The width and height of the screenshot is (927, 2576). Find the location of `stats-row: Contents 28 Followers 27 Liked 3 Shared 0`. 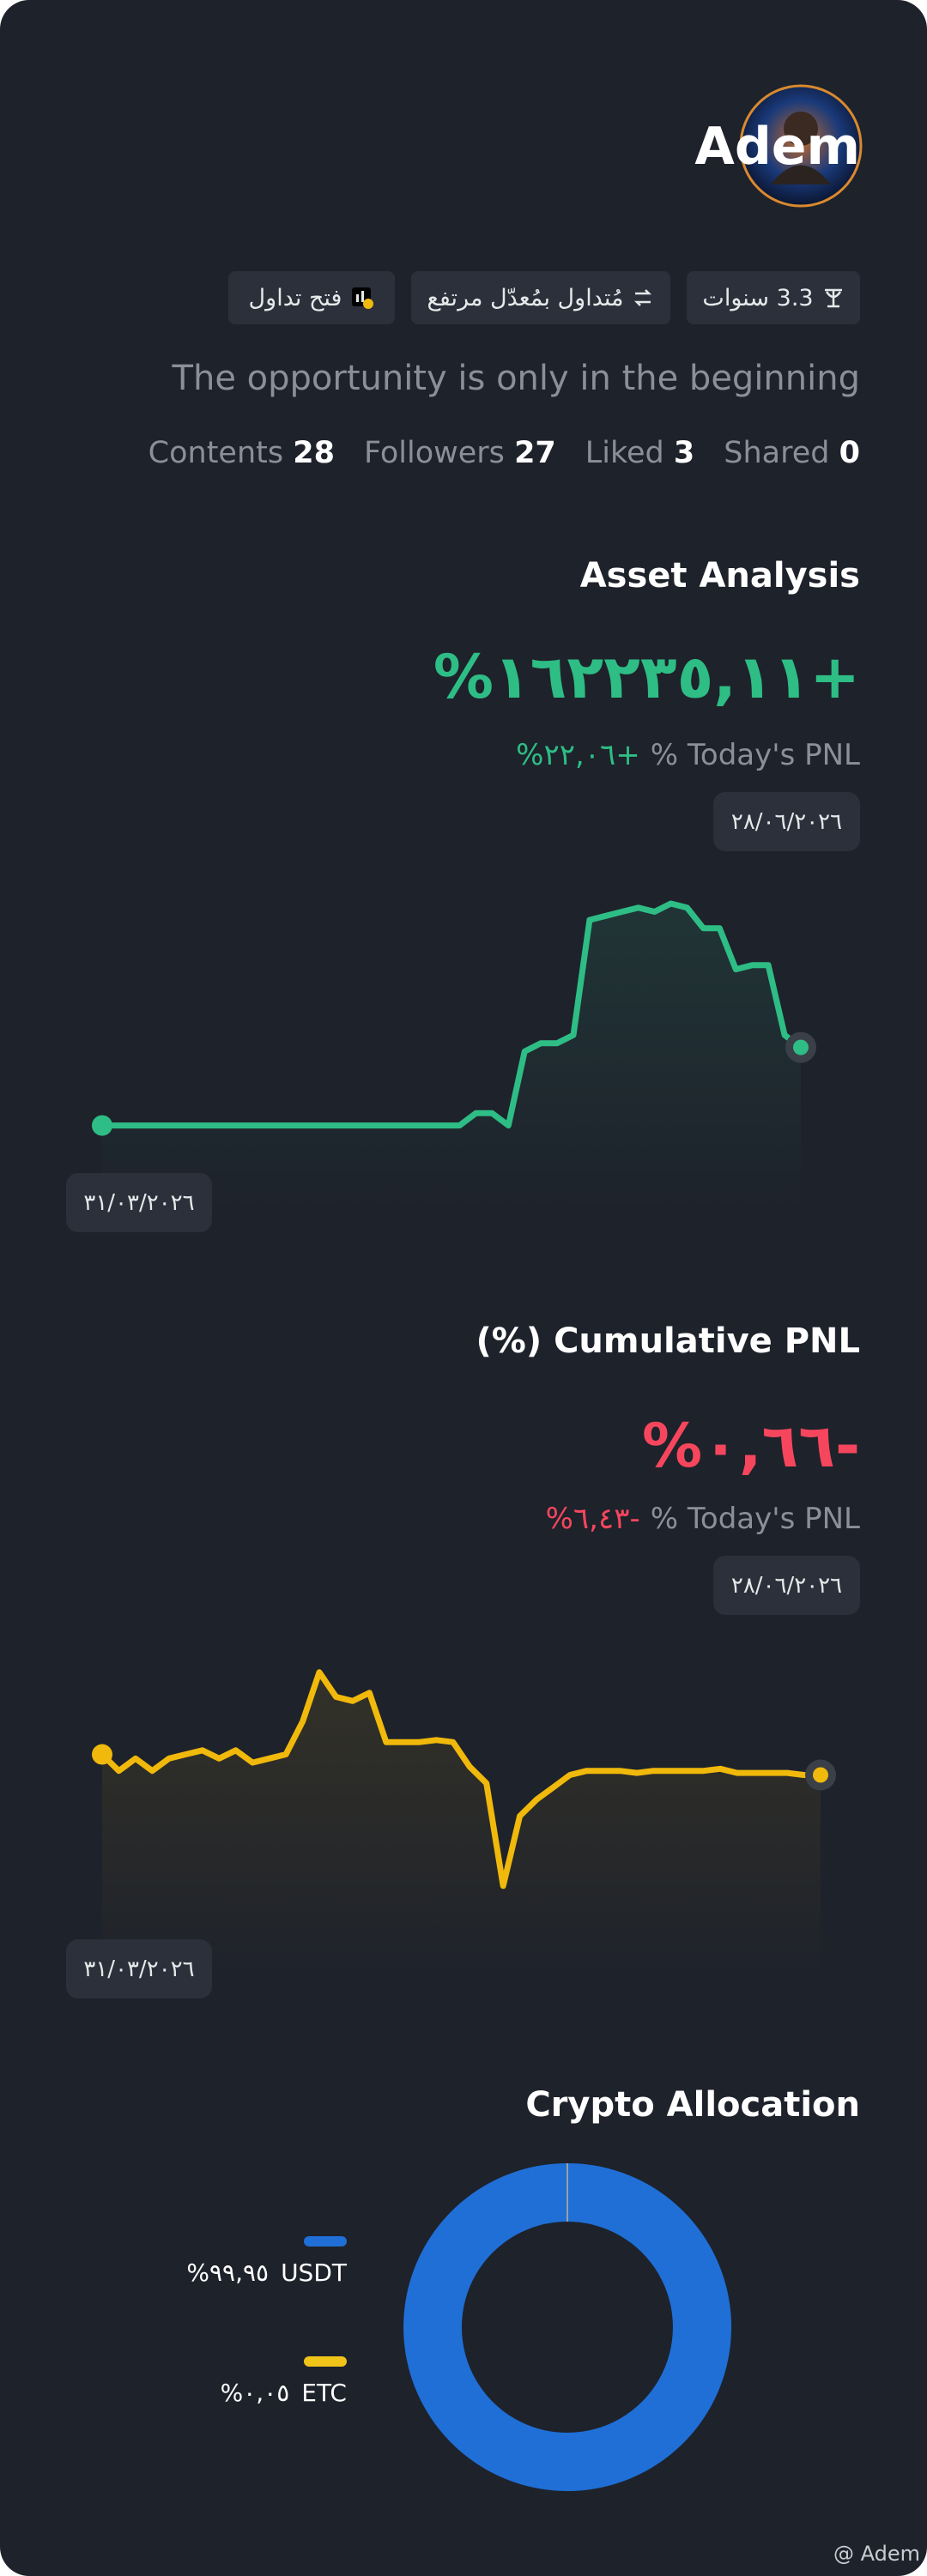

stats-row: Contents 28 Followers 27 Liked 3 Shared 0 is located at coordinates (504, 453).